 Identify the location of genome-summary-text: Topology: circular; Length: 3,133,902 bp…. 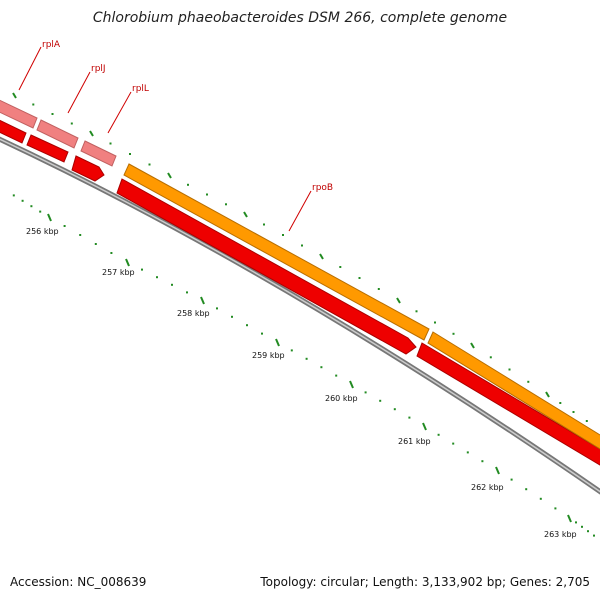
(425, 582).